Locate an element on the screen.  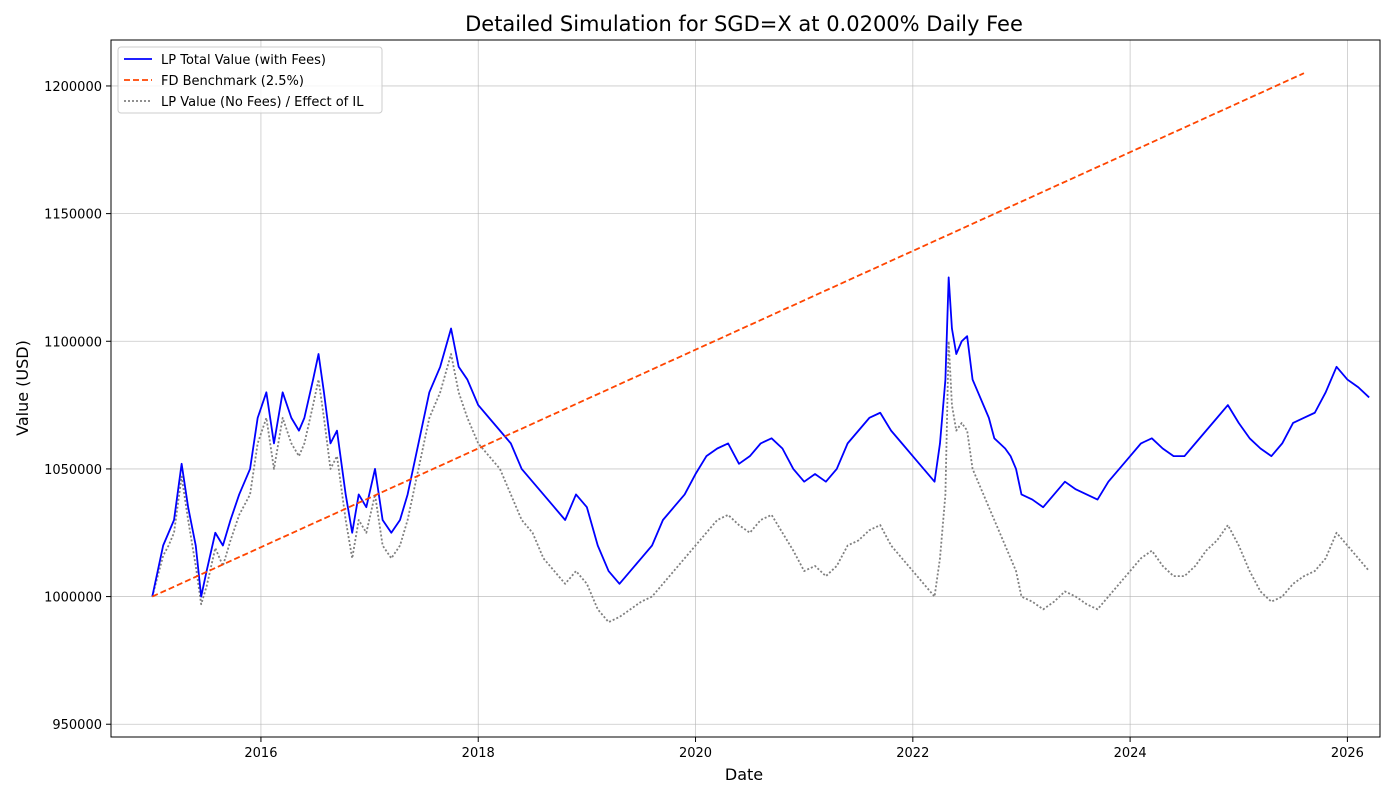
x-tick-label: 2016 is located at coordinates (260, 753).